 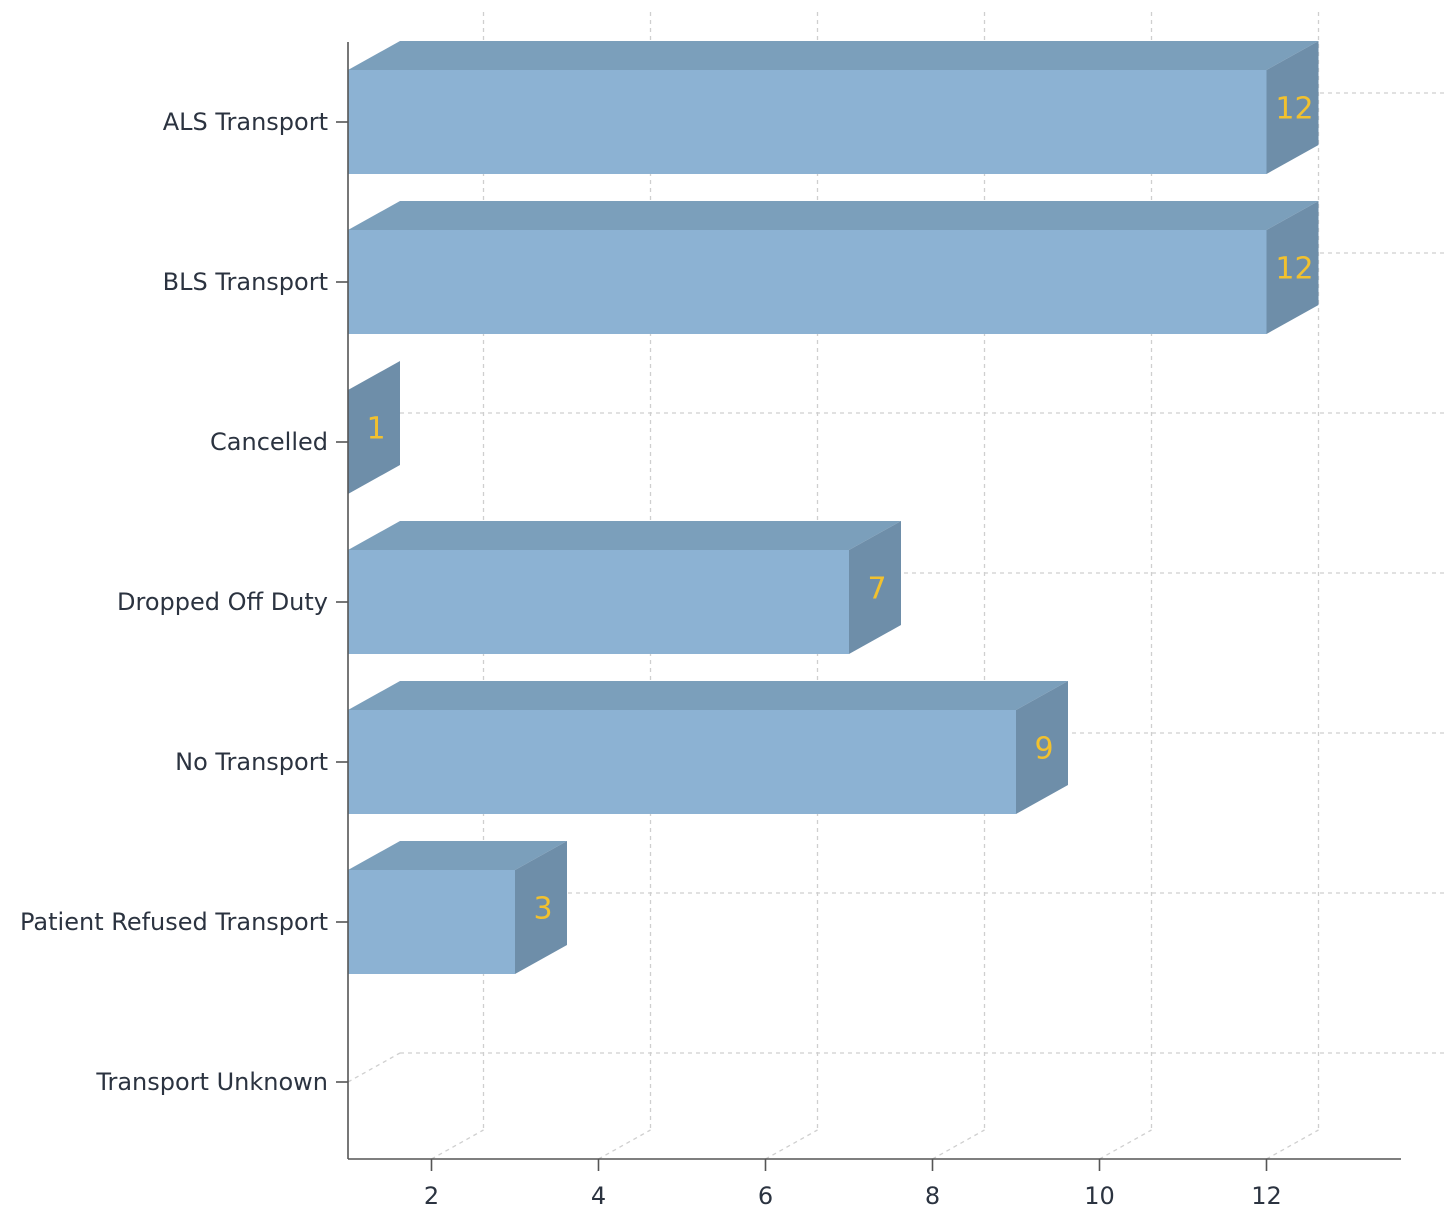 I want to click on category-label-6: Transport Unknown, so click(x=211, y=1082).